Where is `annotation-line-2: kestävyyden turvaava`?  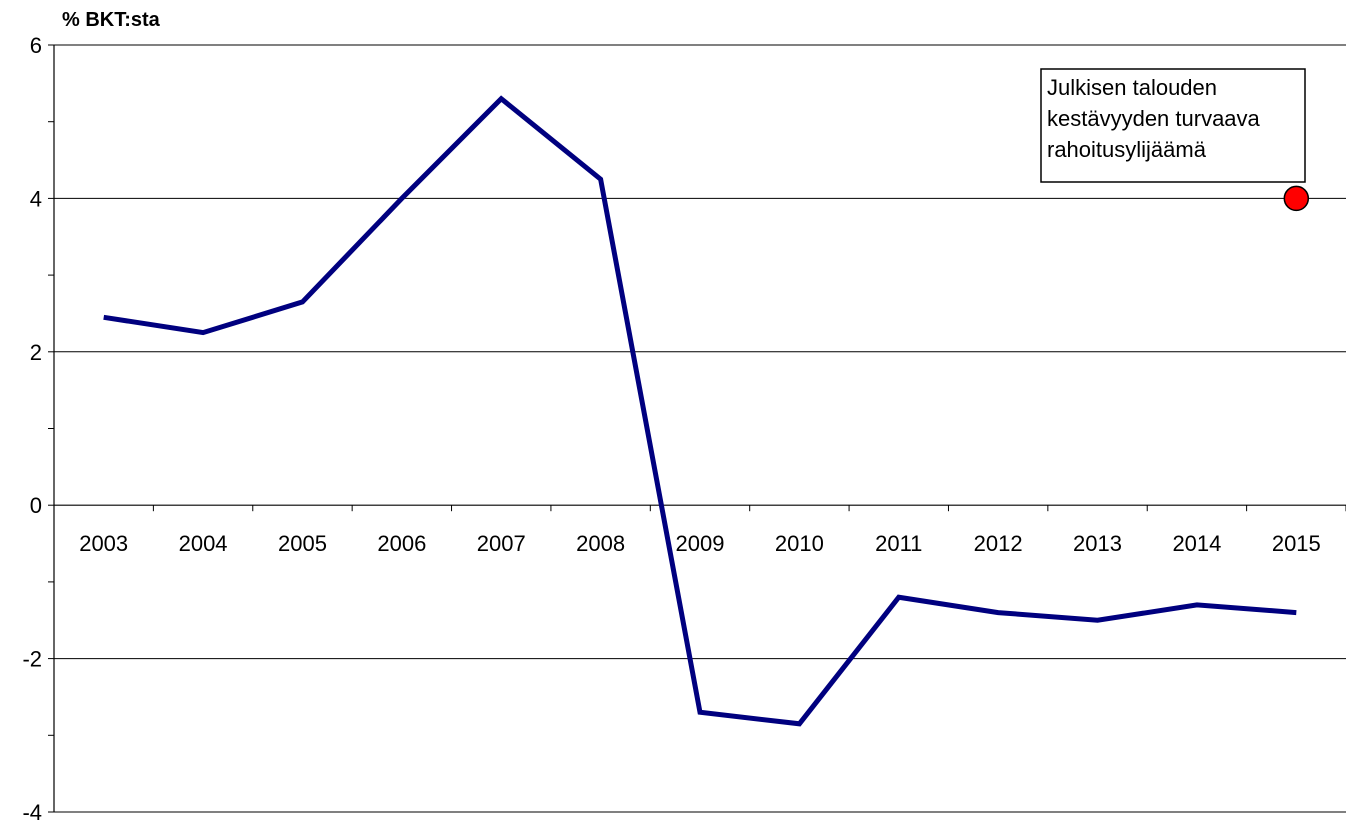
annotation-line-2: kestävyyden turvaava is located at coordinates (1154, 118).